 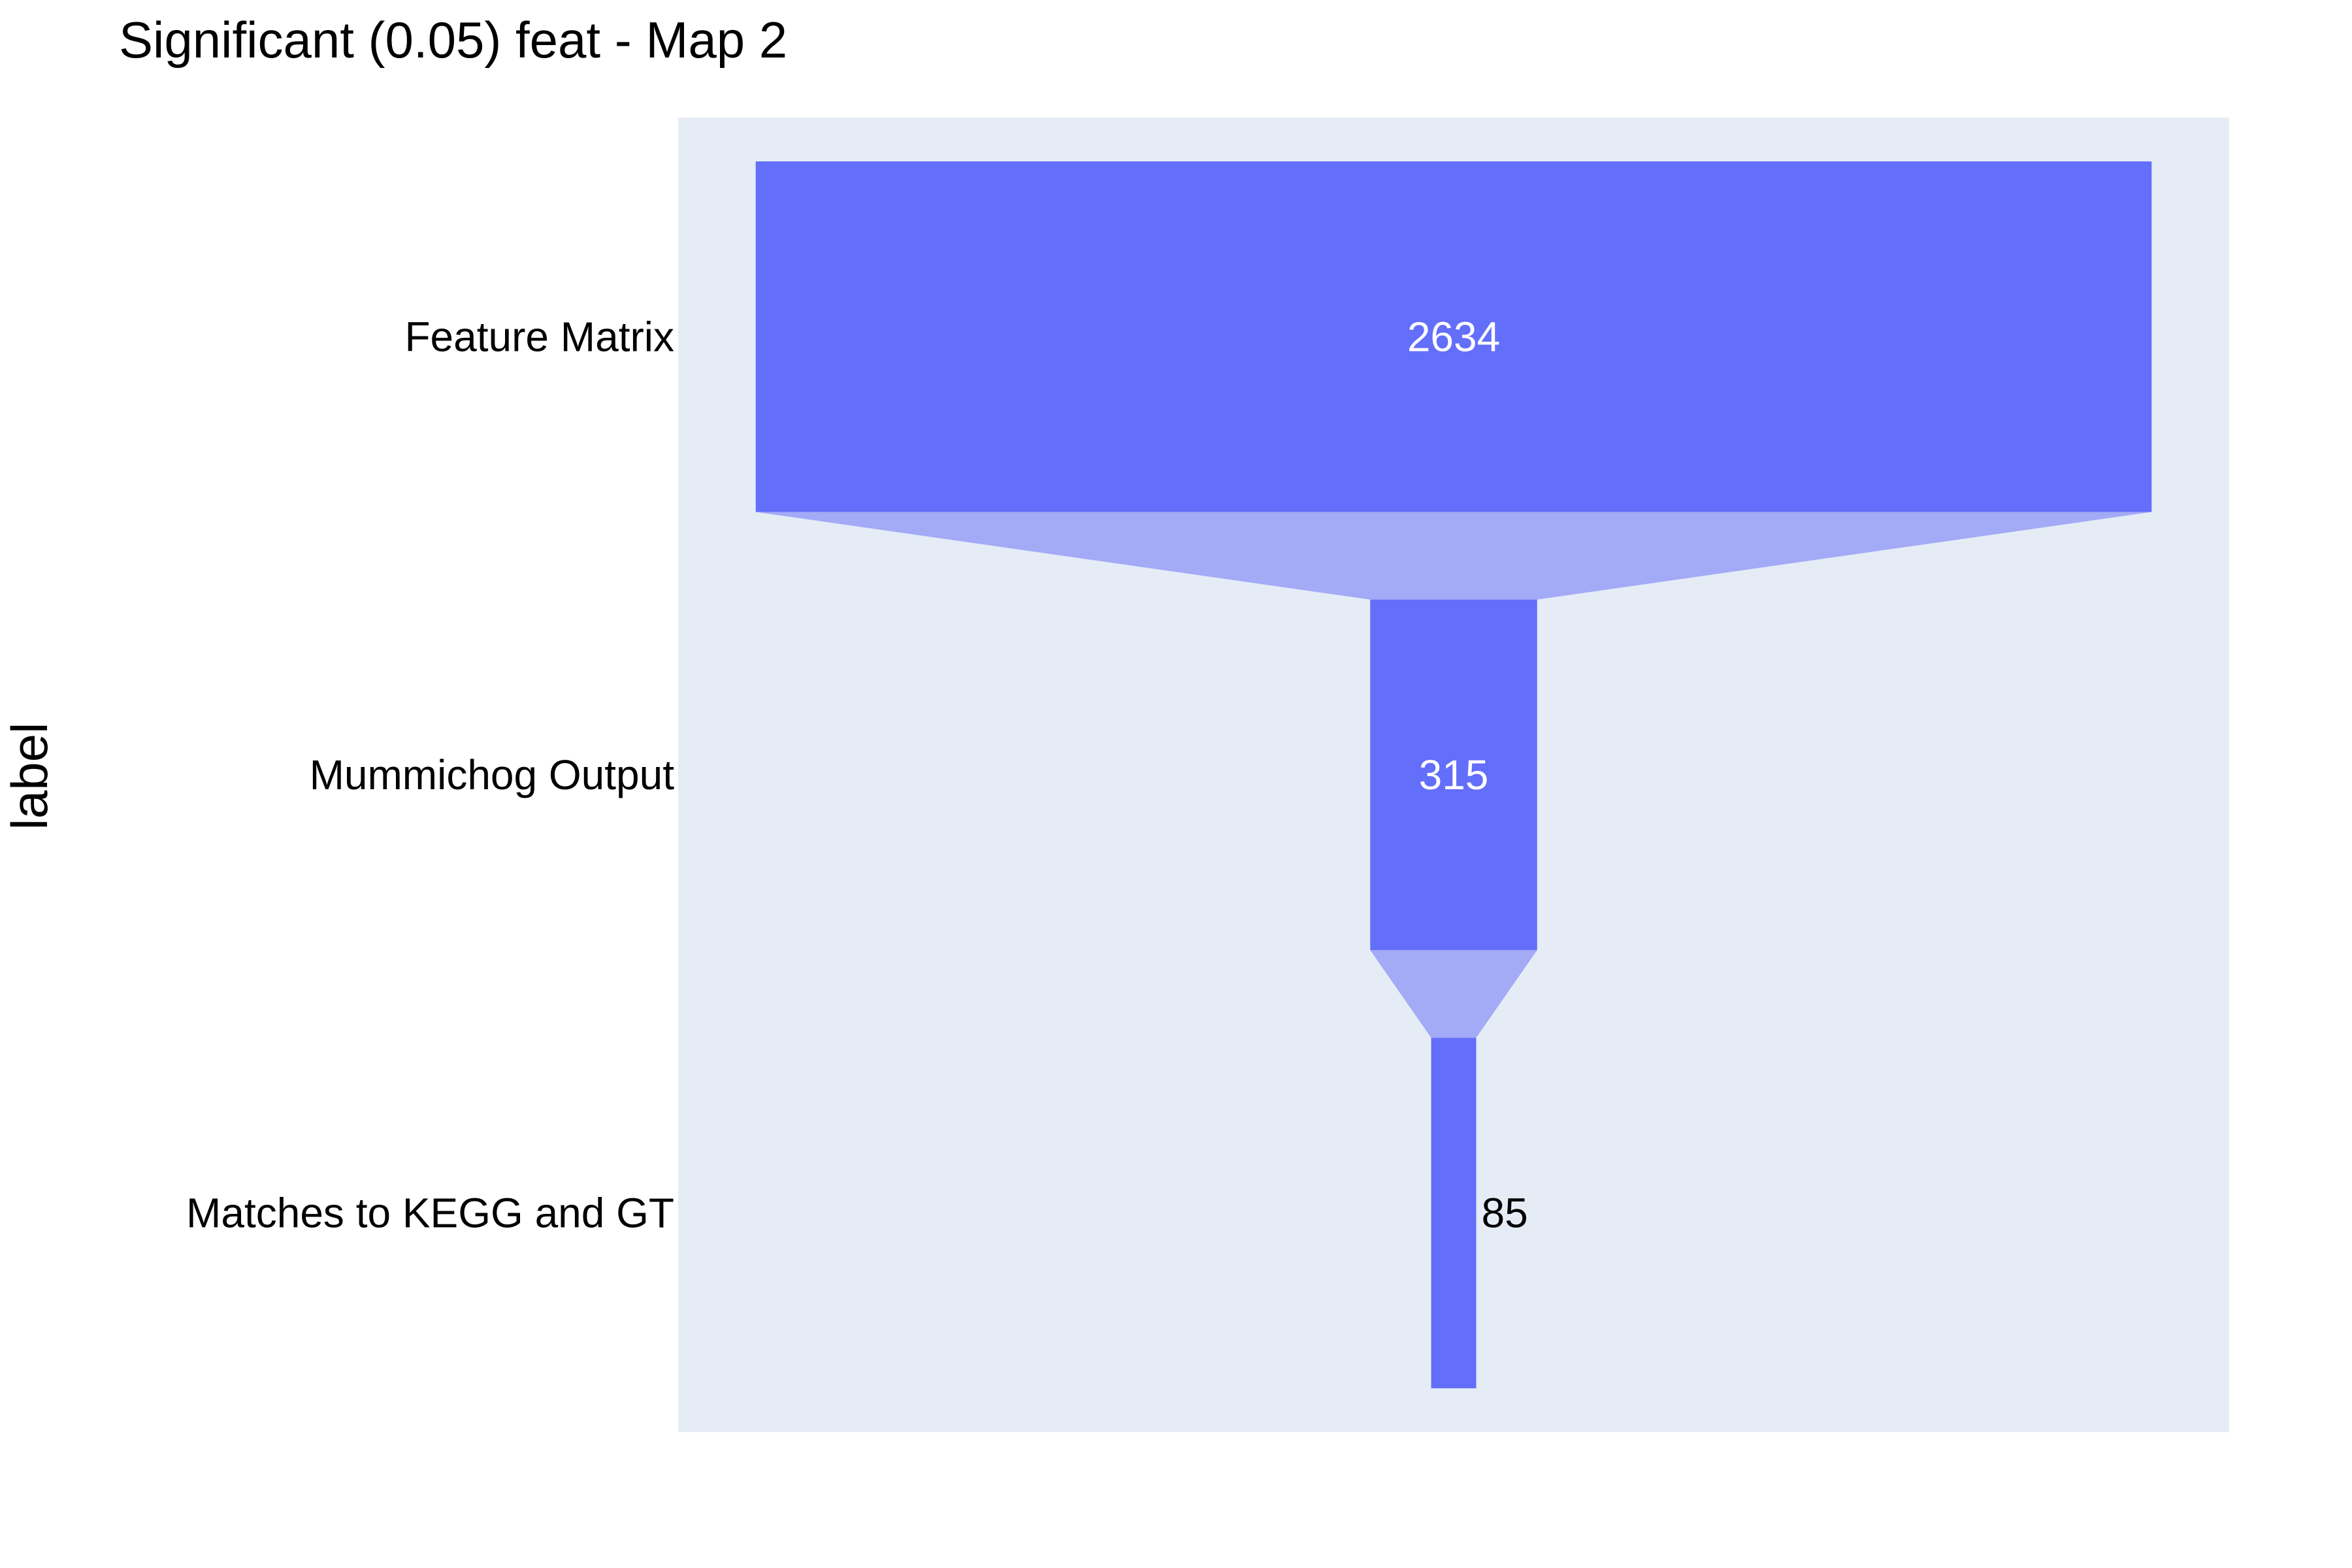 What do you see at coordinates (539, 336) in the screenshot?
I see `category-label: Feature Matrix` at bounding box center [539, 336].